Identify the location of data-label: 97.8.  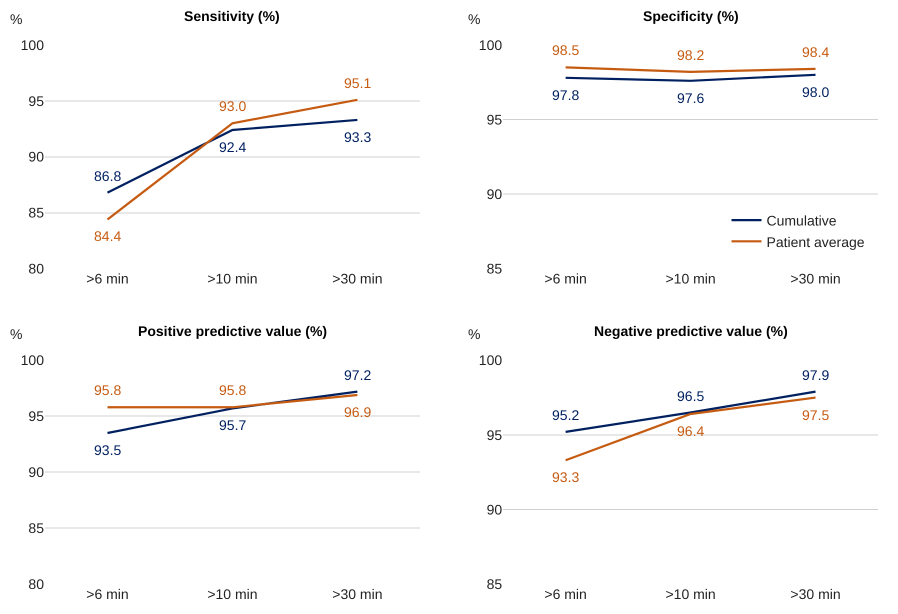
(566, 95).